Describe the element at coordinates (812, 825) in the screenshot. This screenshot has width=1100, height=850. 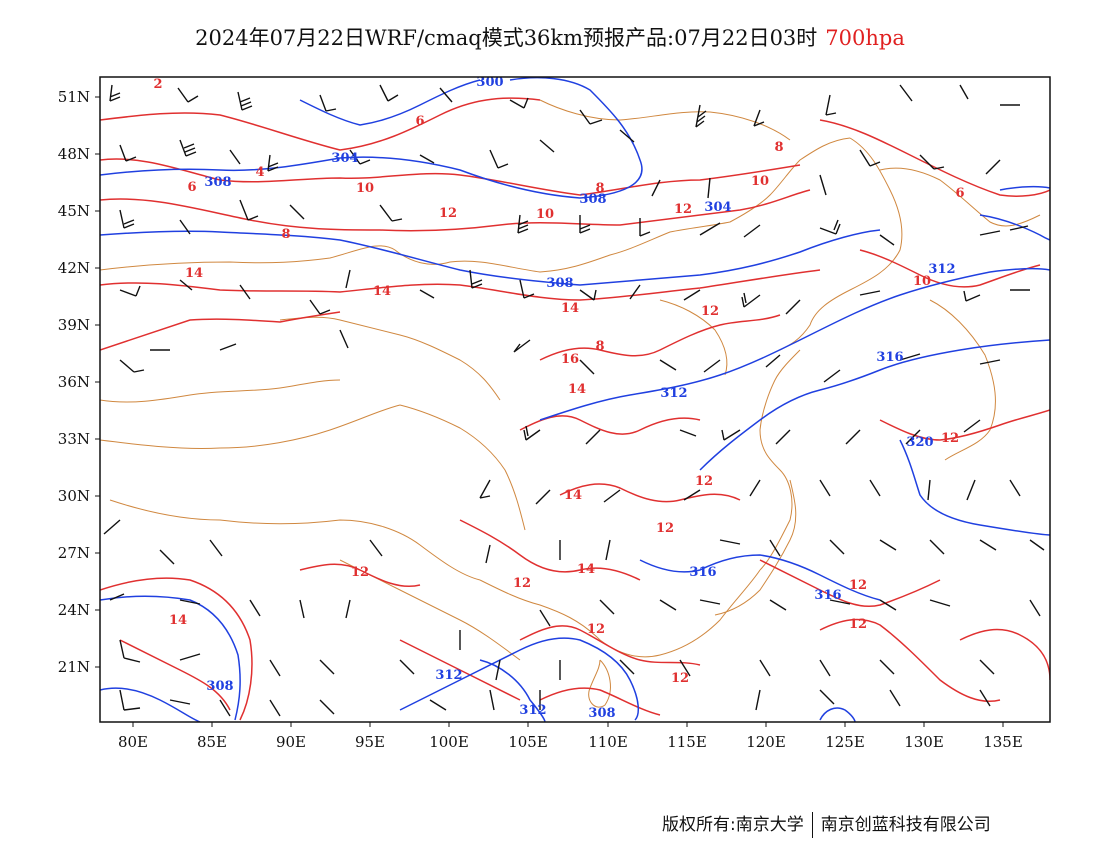
I see `copyright-divider` at that location.